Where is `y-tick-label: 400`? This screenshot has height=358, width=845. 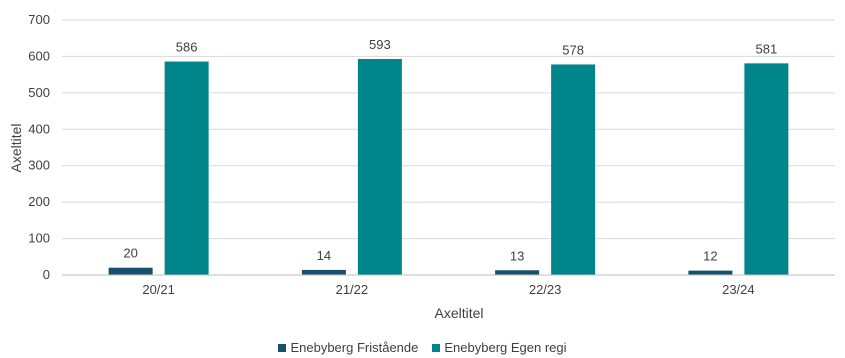 y-tick-label: 400 is located at coordinates (39, 128).